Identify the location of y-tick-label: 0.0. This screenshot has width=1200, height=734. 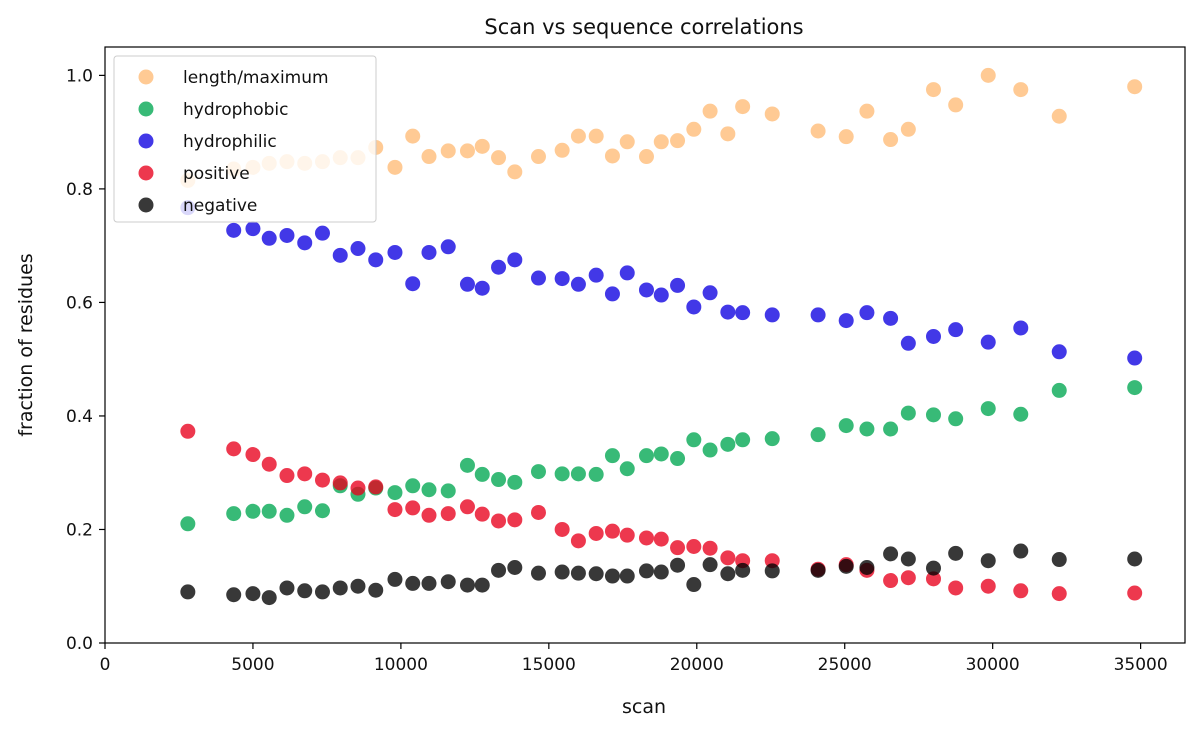
(79, 644).